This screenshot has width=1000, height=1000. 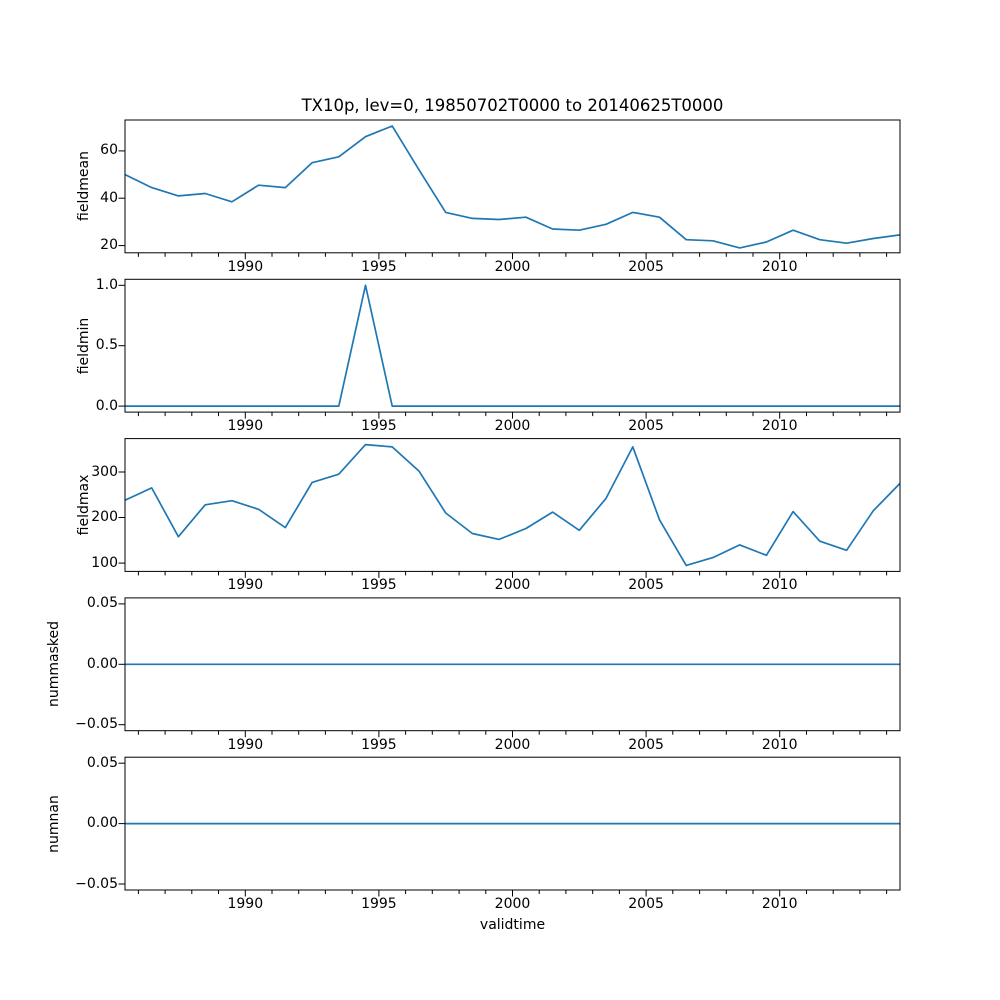 I want to click on data-line-fieldmax, so click(x=512, y=505).